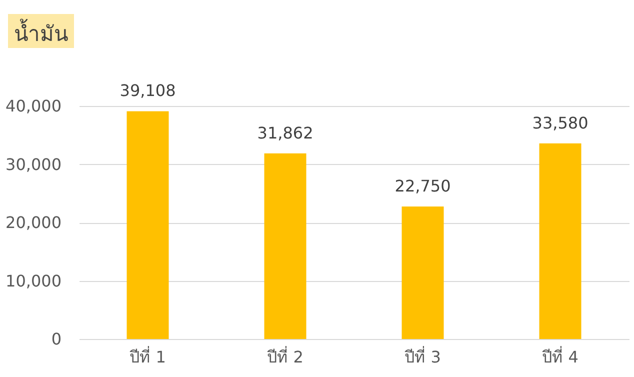 This screenshot has width=634, height=377. I want to click on x-tick-label: ปีที่ 4, so click(560, 356).